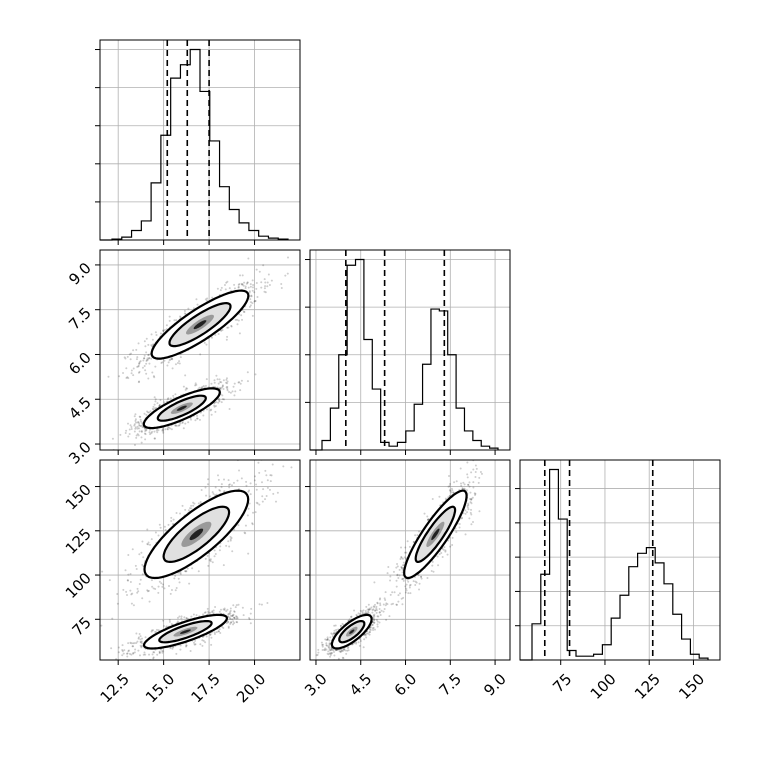  Describe the element at coordinates (198, 353) in the screenshot. I see `scatter-points` at that location.